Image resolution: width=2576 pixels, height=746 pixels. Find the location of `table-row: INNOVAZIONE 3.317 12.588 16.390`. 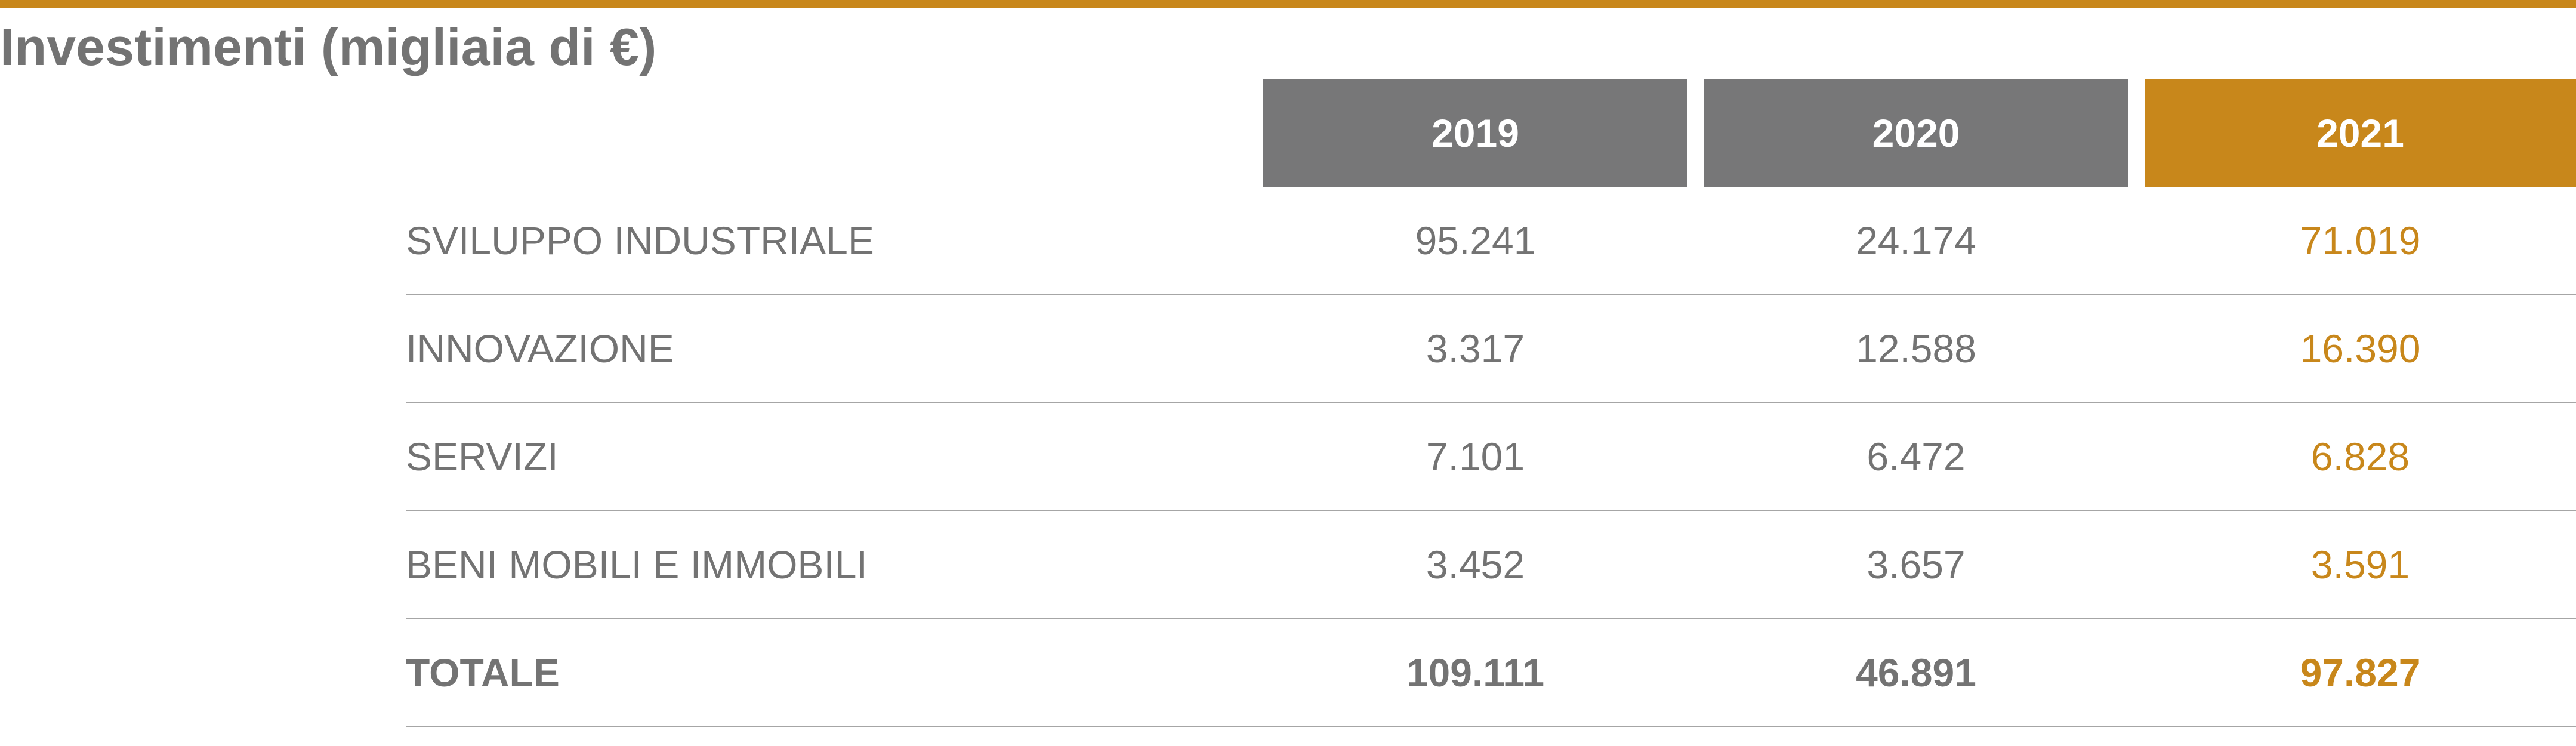

table-row: INNOVAZIONE 3.317 12.588 16.390 is located at coordinates (1288, 349).